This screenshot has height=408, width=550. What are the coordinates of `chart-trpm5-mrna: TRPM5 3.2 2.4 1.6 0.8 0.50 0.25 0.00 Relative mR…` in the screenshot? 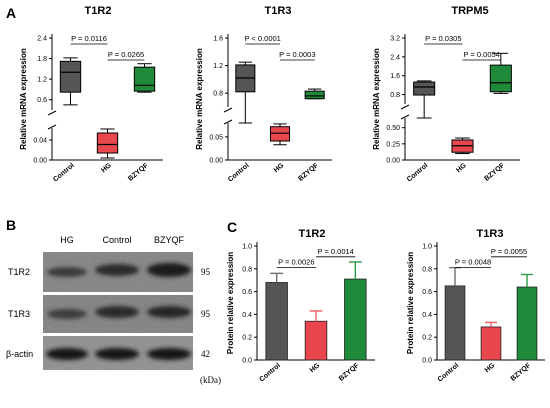 It's located at (446, 94).